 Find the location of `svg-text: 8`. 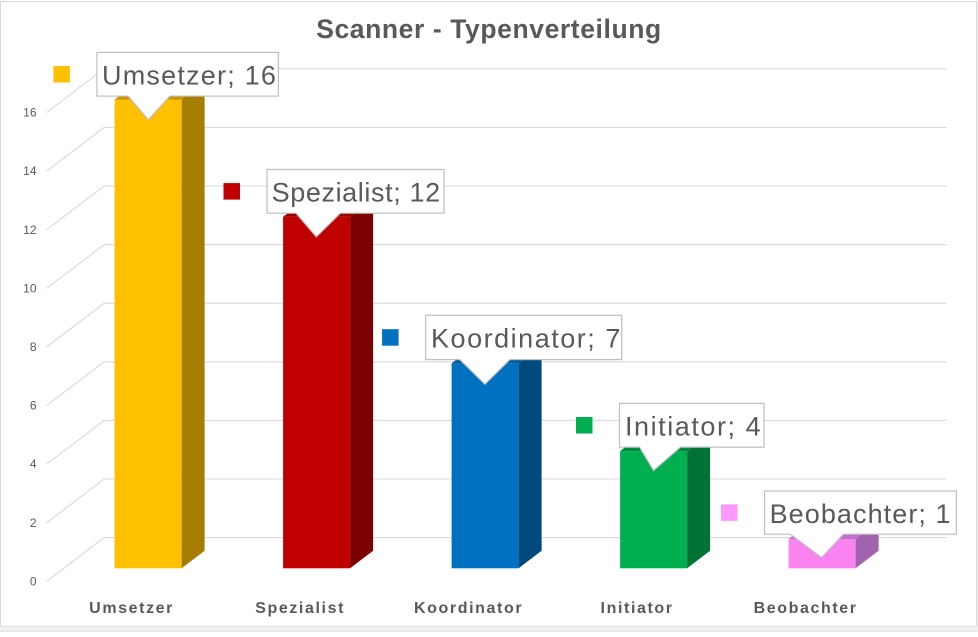

svg-text: 8 is located at coordinates (33, 347).